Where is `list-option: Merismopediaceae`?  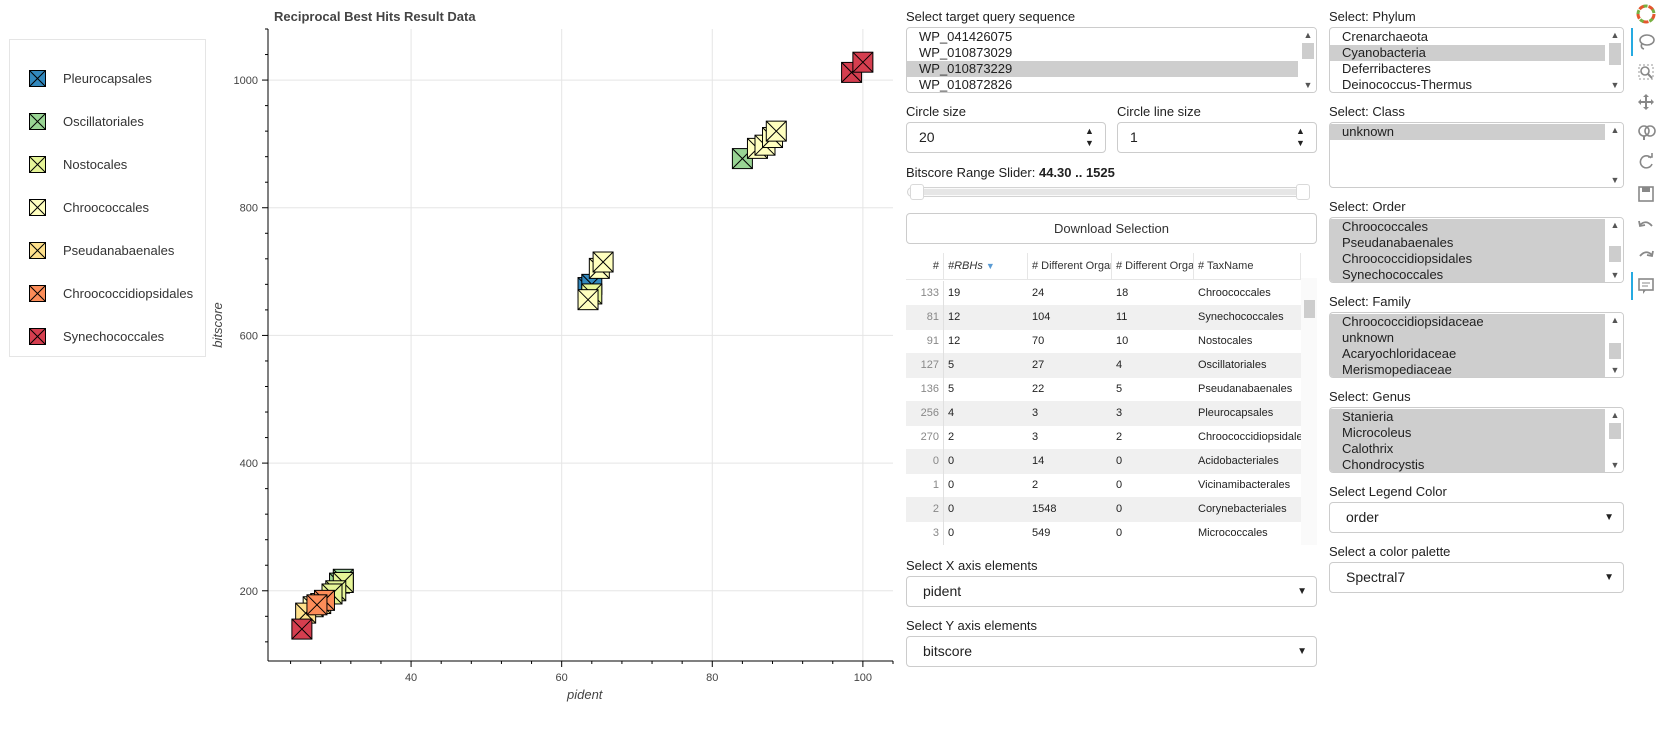 list-option: Merismopediaceae is located at coordinates (1467, 369).